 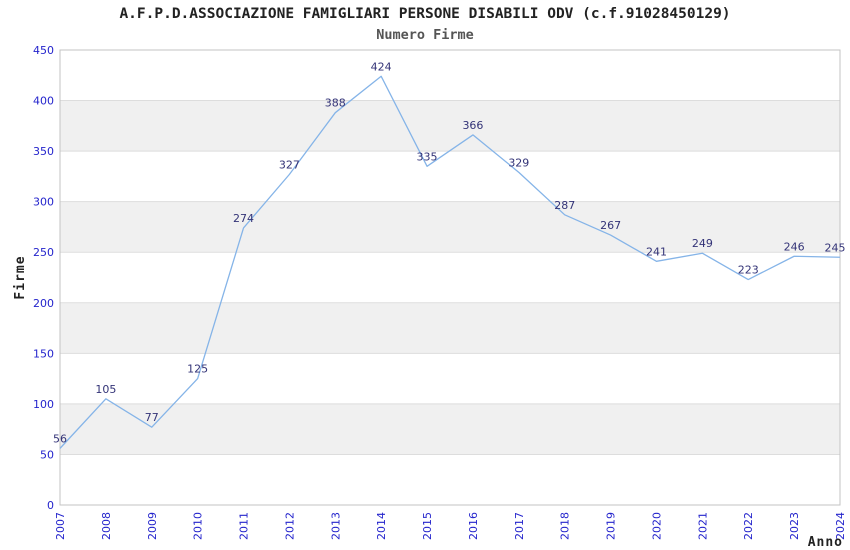 What do you see at coordinates (43, 202) in the screenshot?
I see `y-tick-label: 300` at bounding box center [43, 202].